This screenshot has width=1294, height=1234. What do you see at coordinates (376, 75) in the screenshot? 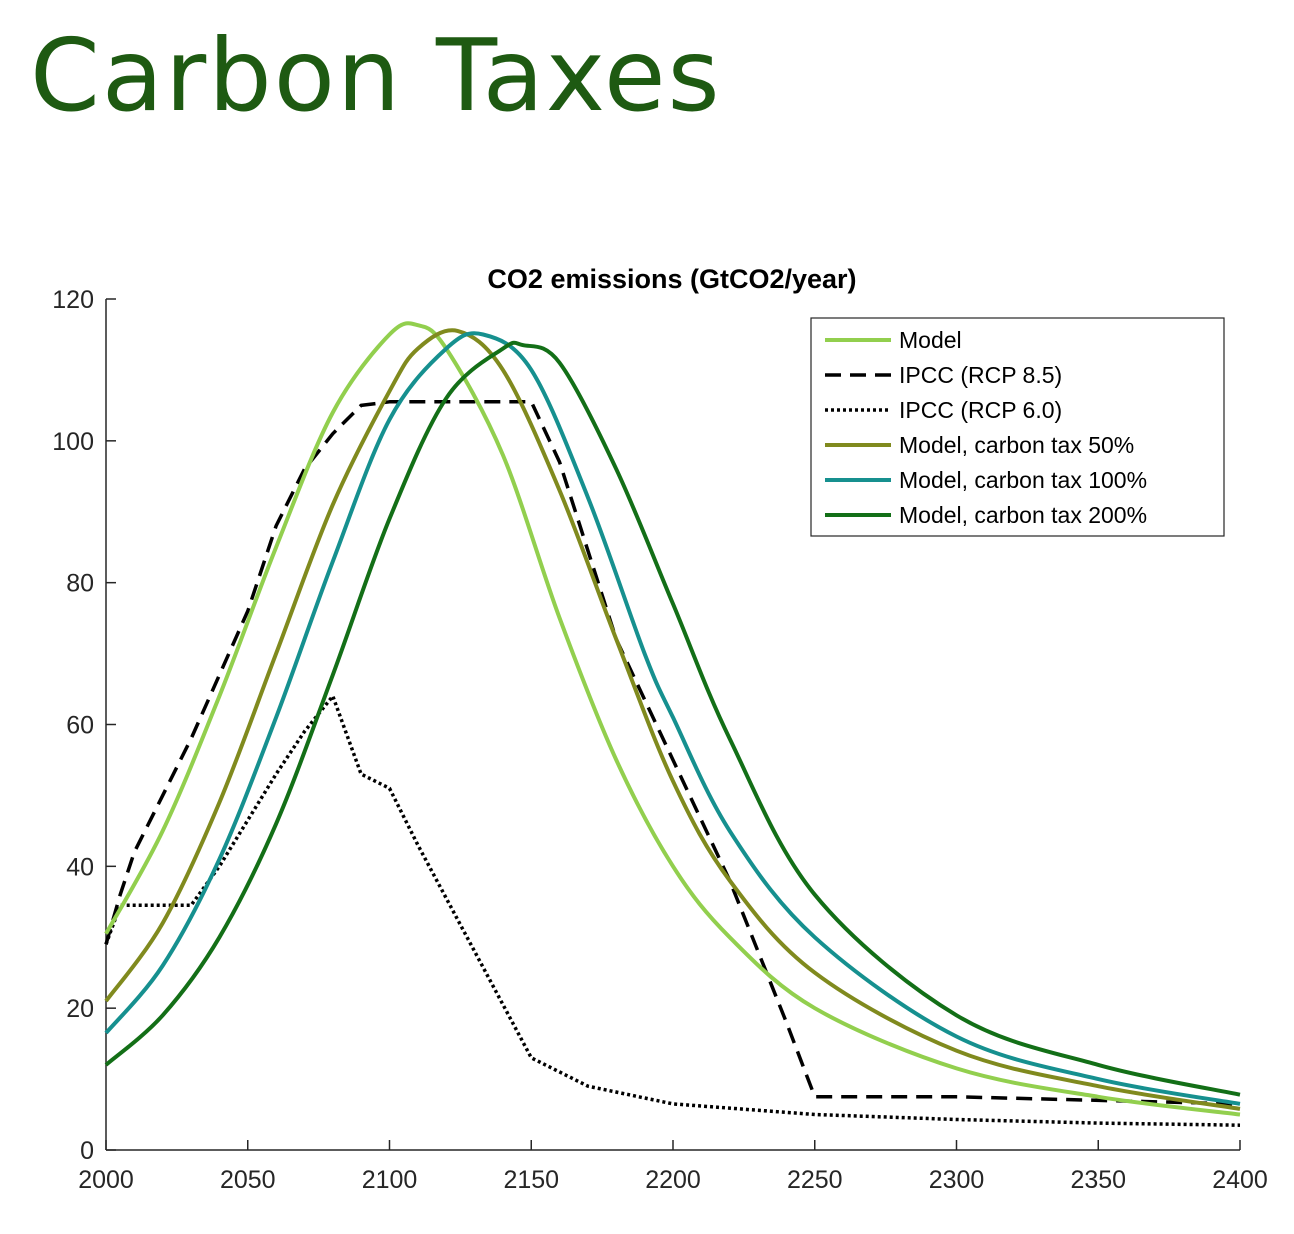
I see `slide-title: Carbon Taxes` at bounding box center [376, 75].